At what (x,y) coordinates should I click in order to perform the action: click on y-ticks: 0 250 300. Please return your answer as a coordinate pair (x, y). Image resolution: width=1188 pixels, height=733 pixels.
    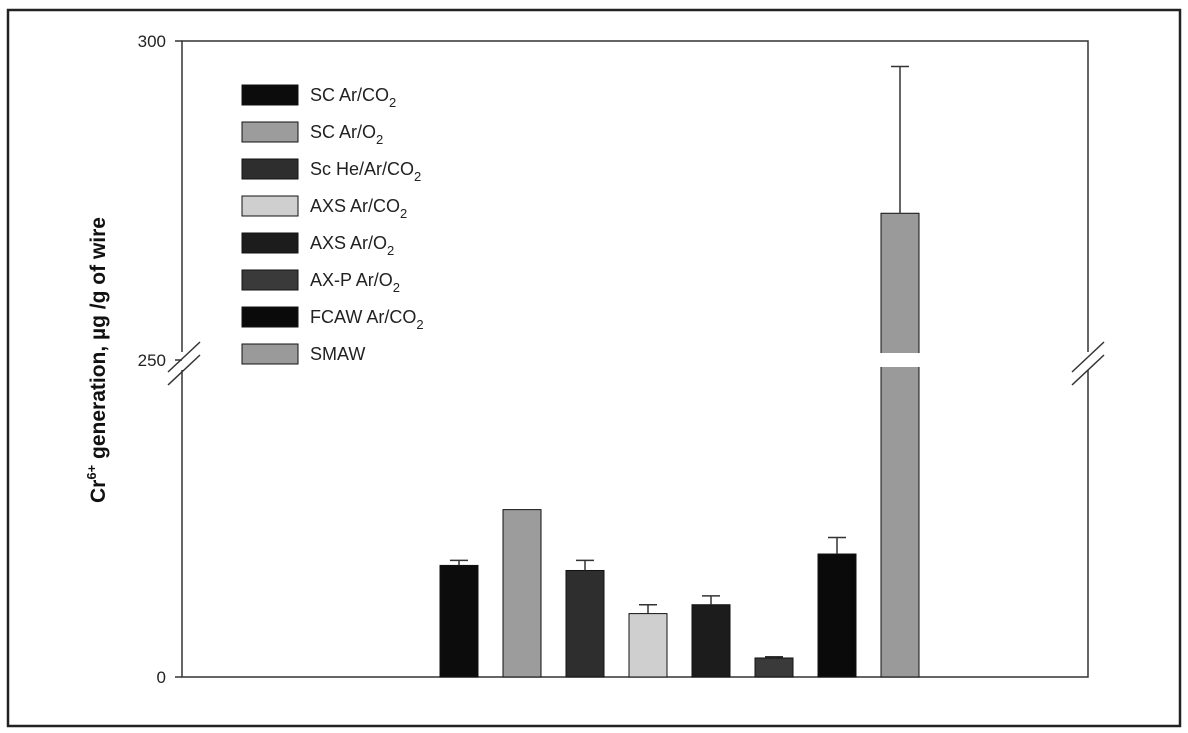
    Looking at the image, I should click on (160, 359).